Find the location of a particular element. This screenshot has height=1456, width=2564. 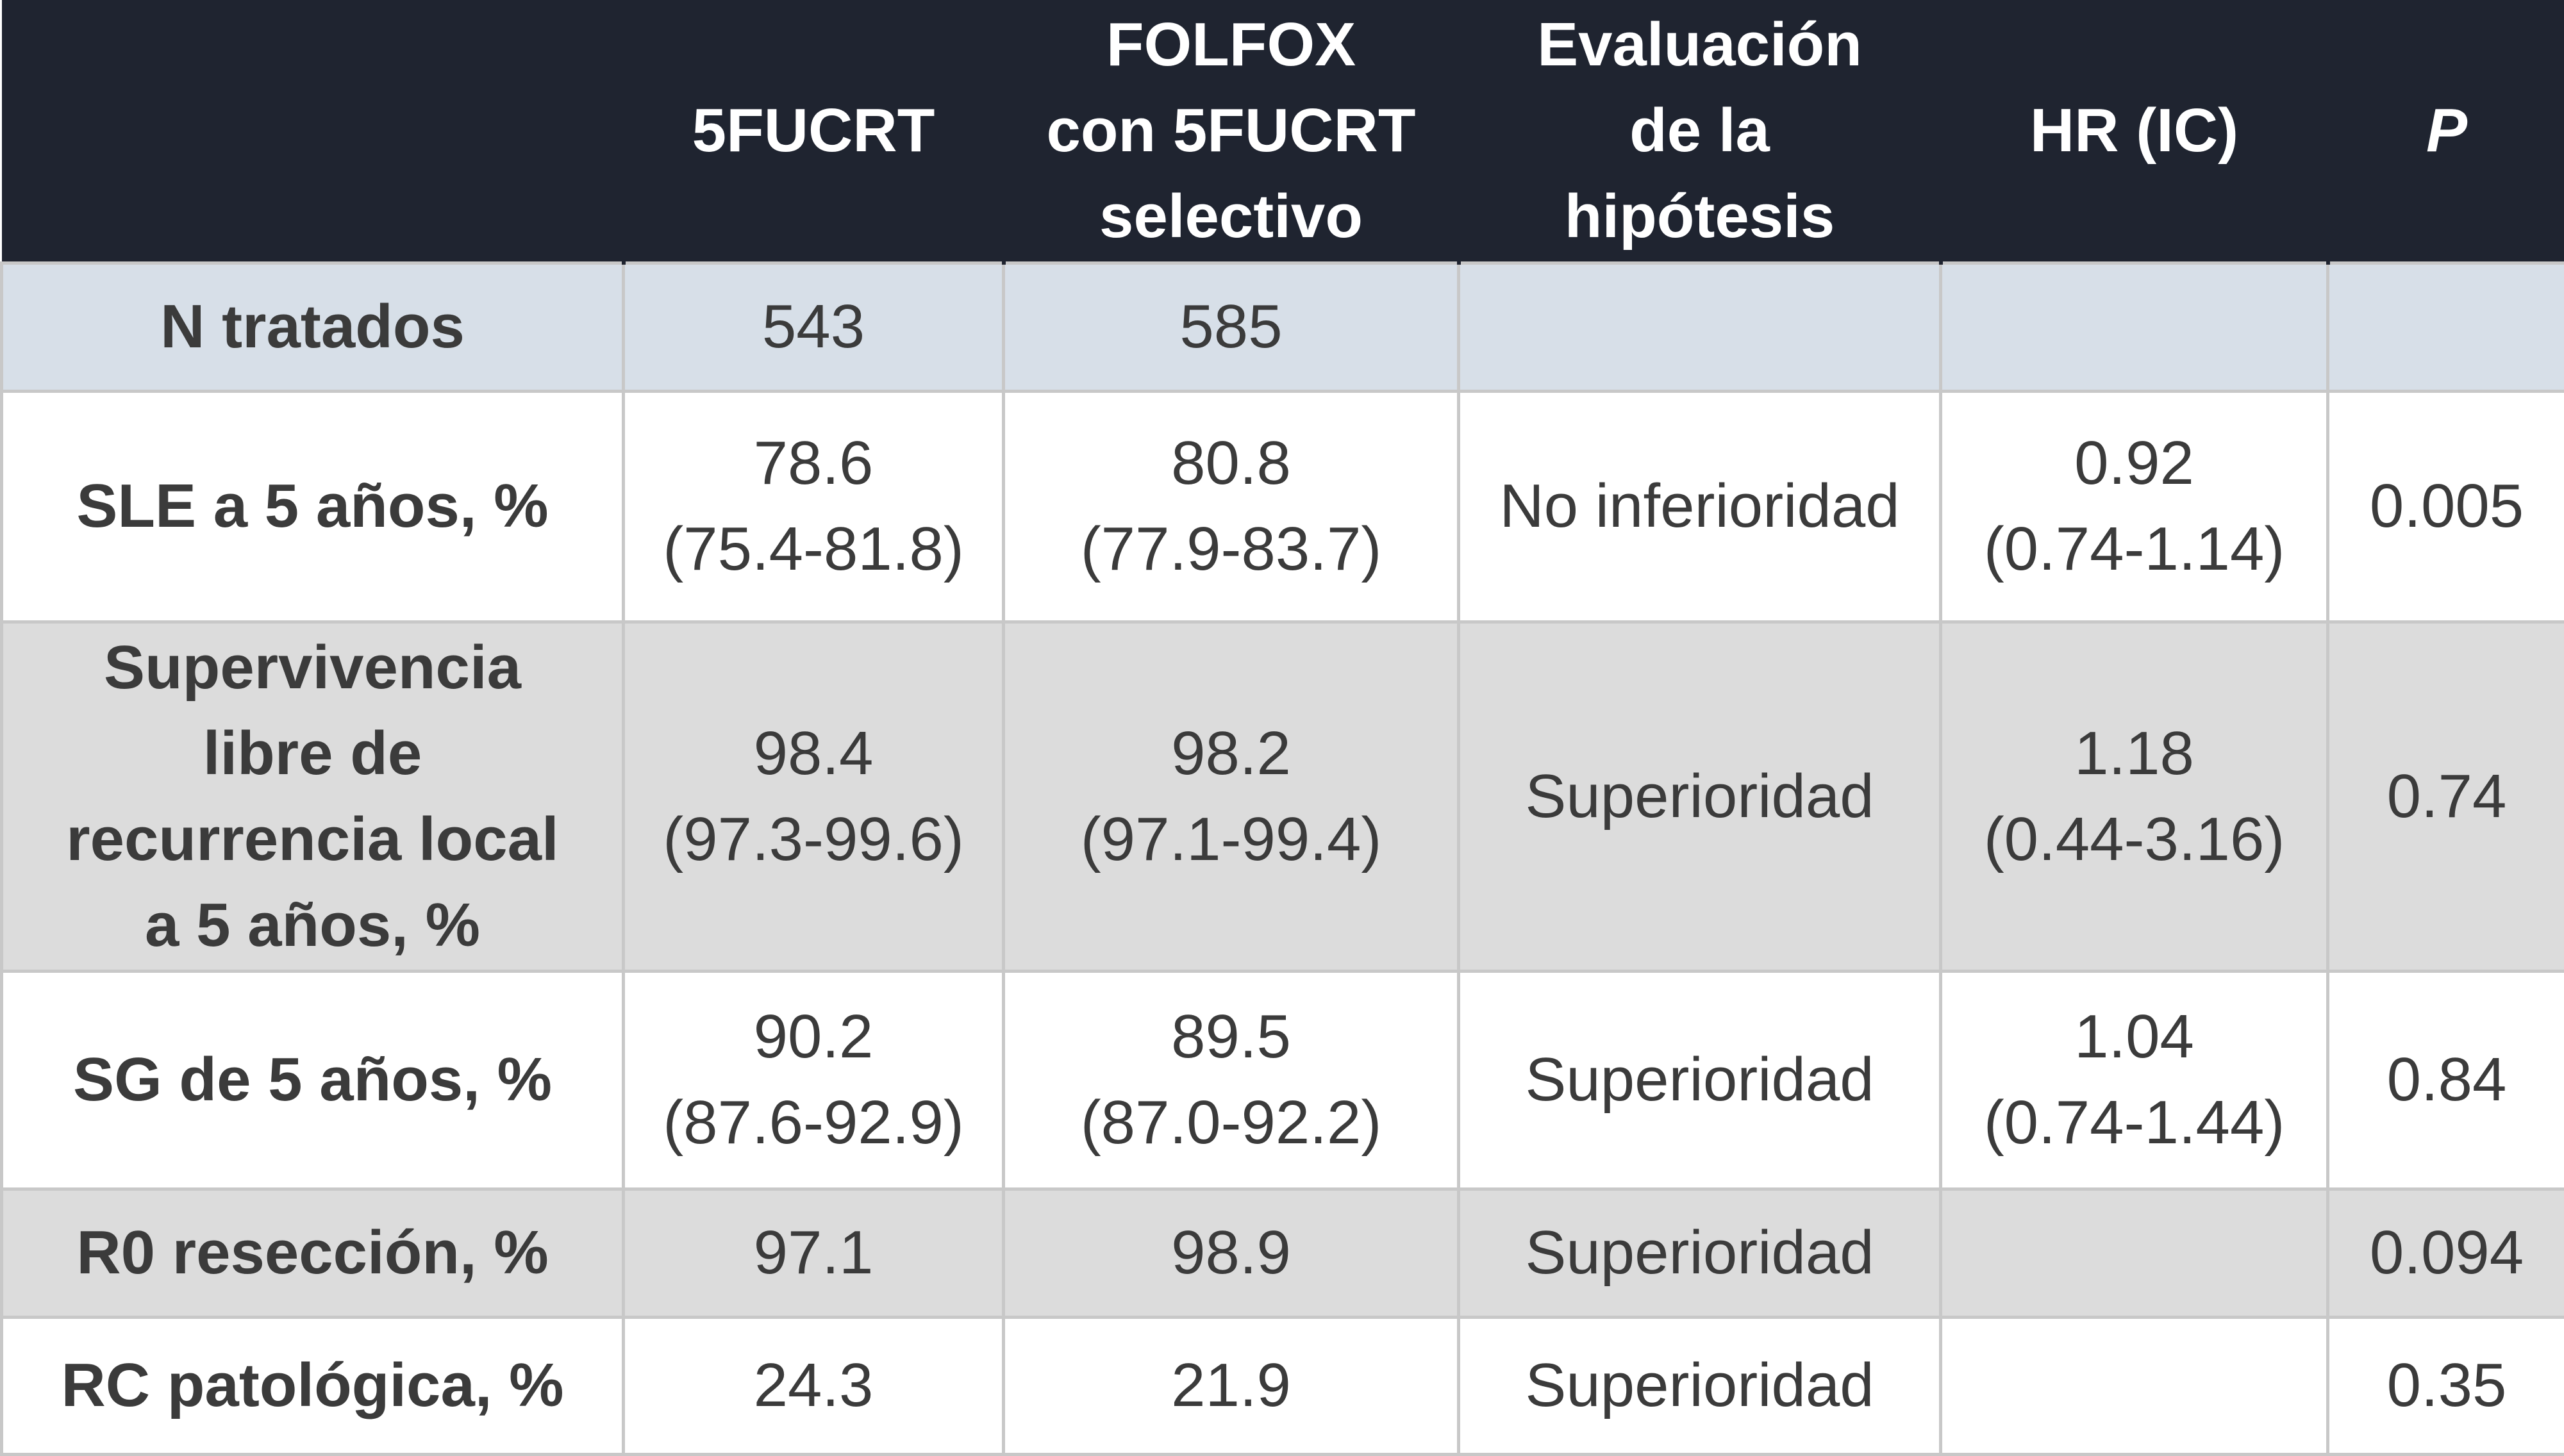

cell-value: 0.84 is located at coordinates (2447, 1080).